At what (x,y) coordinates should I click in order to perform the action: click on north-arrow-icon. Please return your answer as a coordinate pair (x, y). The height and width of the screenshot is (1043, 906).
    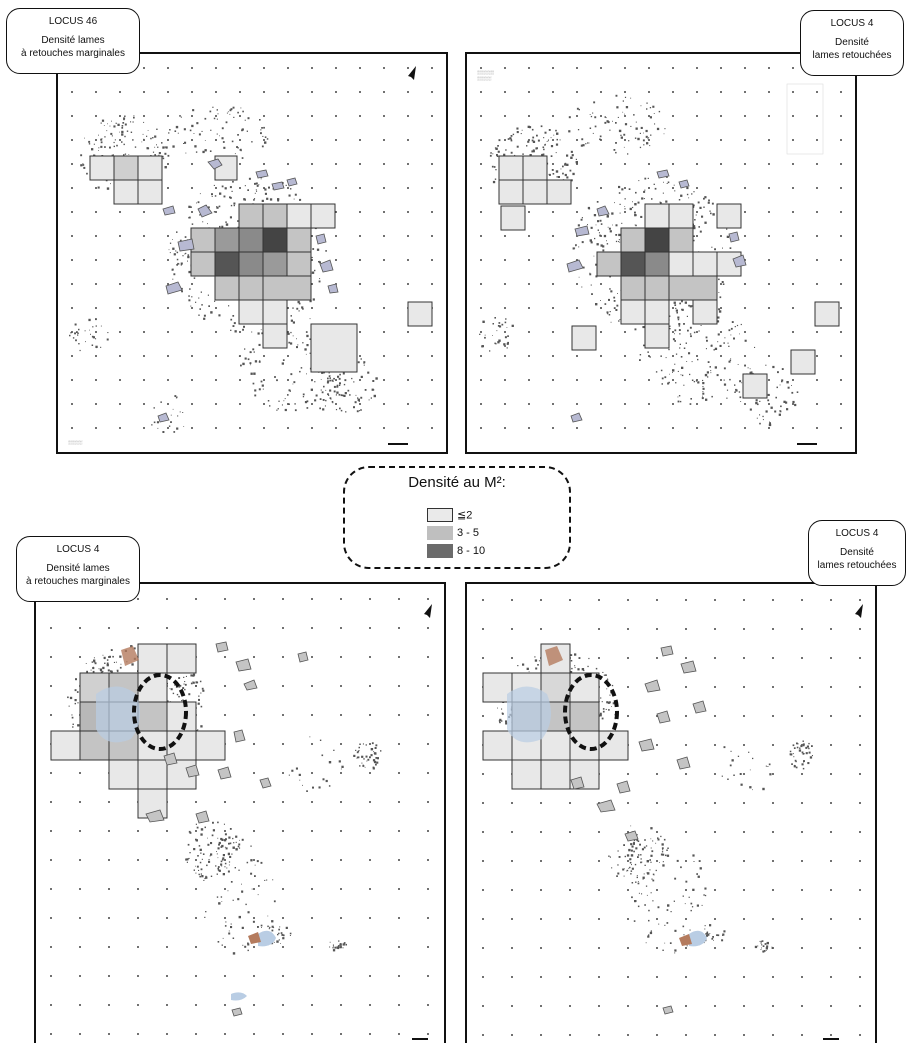
    Looking at the image, I should click on (859, 611).